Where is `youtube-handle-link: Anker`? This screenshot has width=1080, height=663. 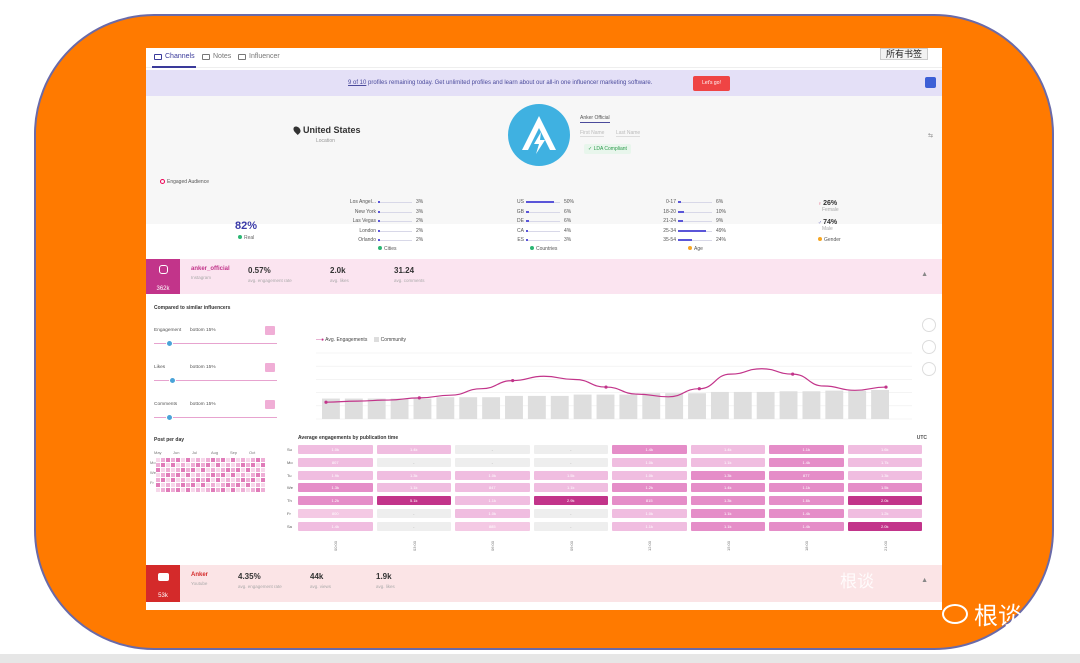
youtube-handle-link: Anker is located at coordinates (200, 575).